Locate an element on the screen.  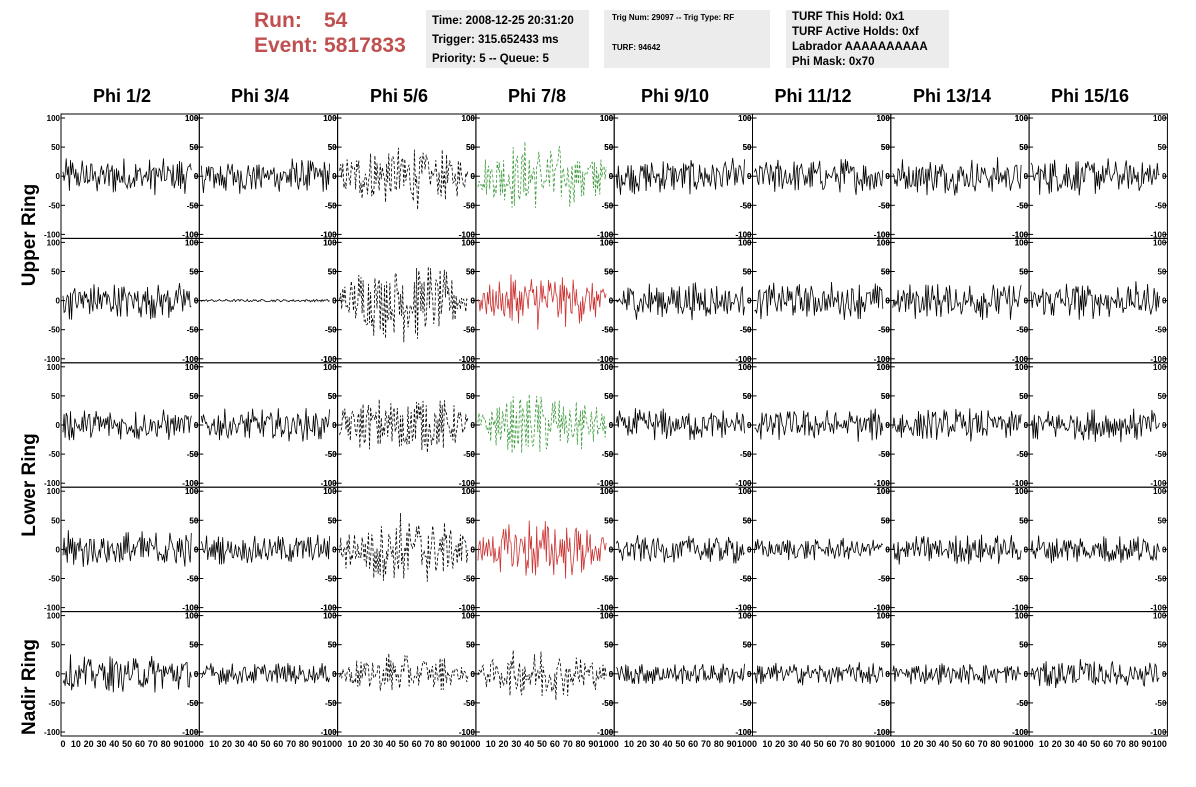
x-tick-label: 80 is located at coordinates (166, 744).